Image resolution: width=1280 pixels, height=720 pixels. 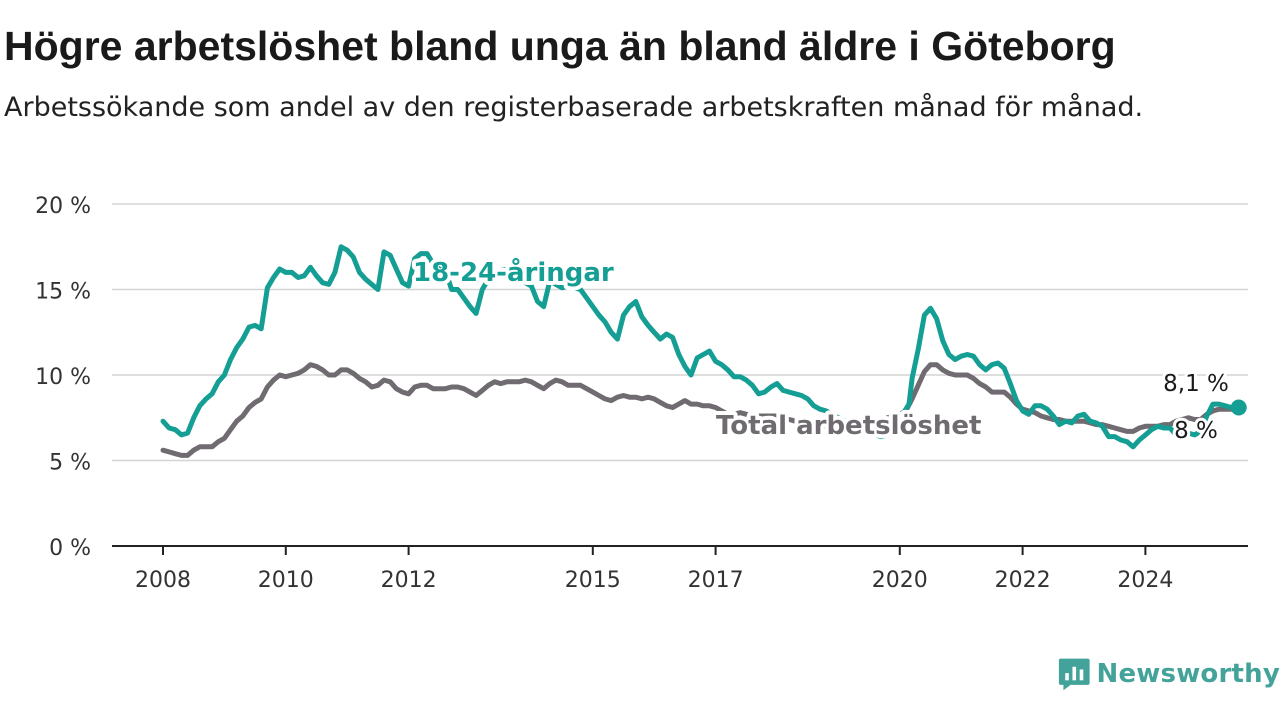 What do you see at coordinates (900, 580) in the screenshot?
I see `x-tick-label: 2020` at bounding box center [900, 580].